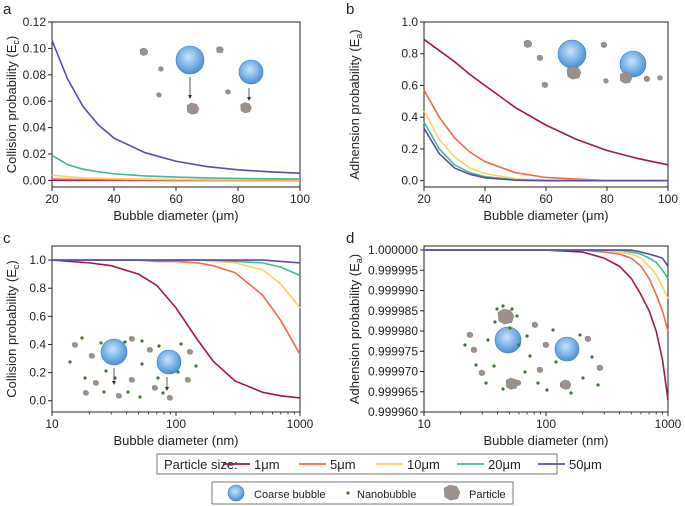  I want to click on y-tick-label: 0.08, so click(35, 75).